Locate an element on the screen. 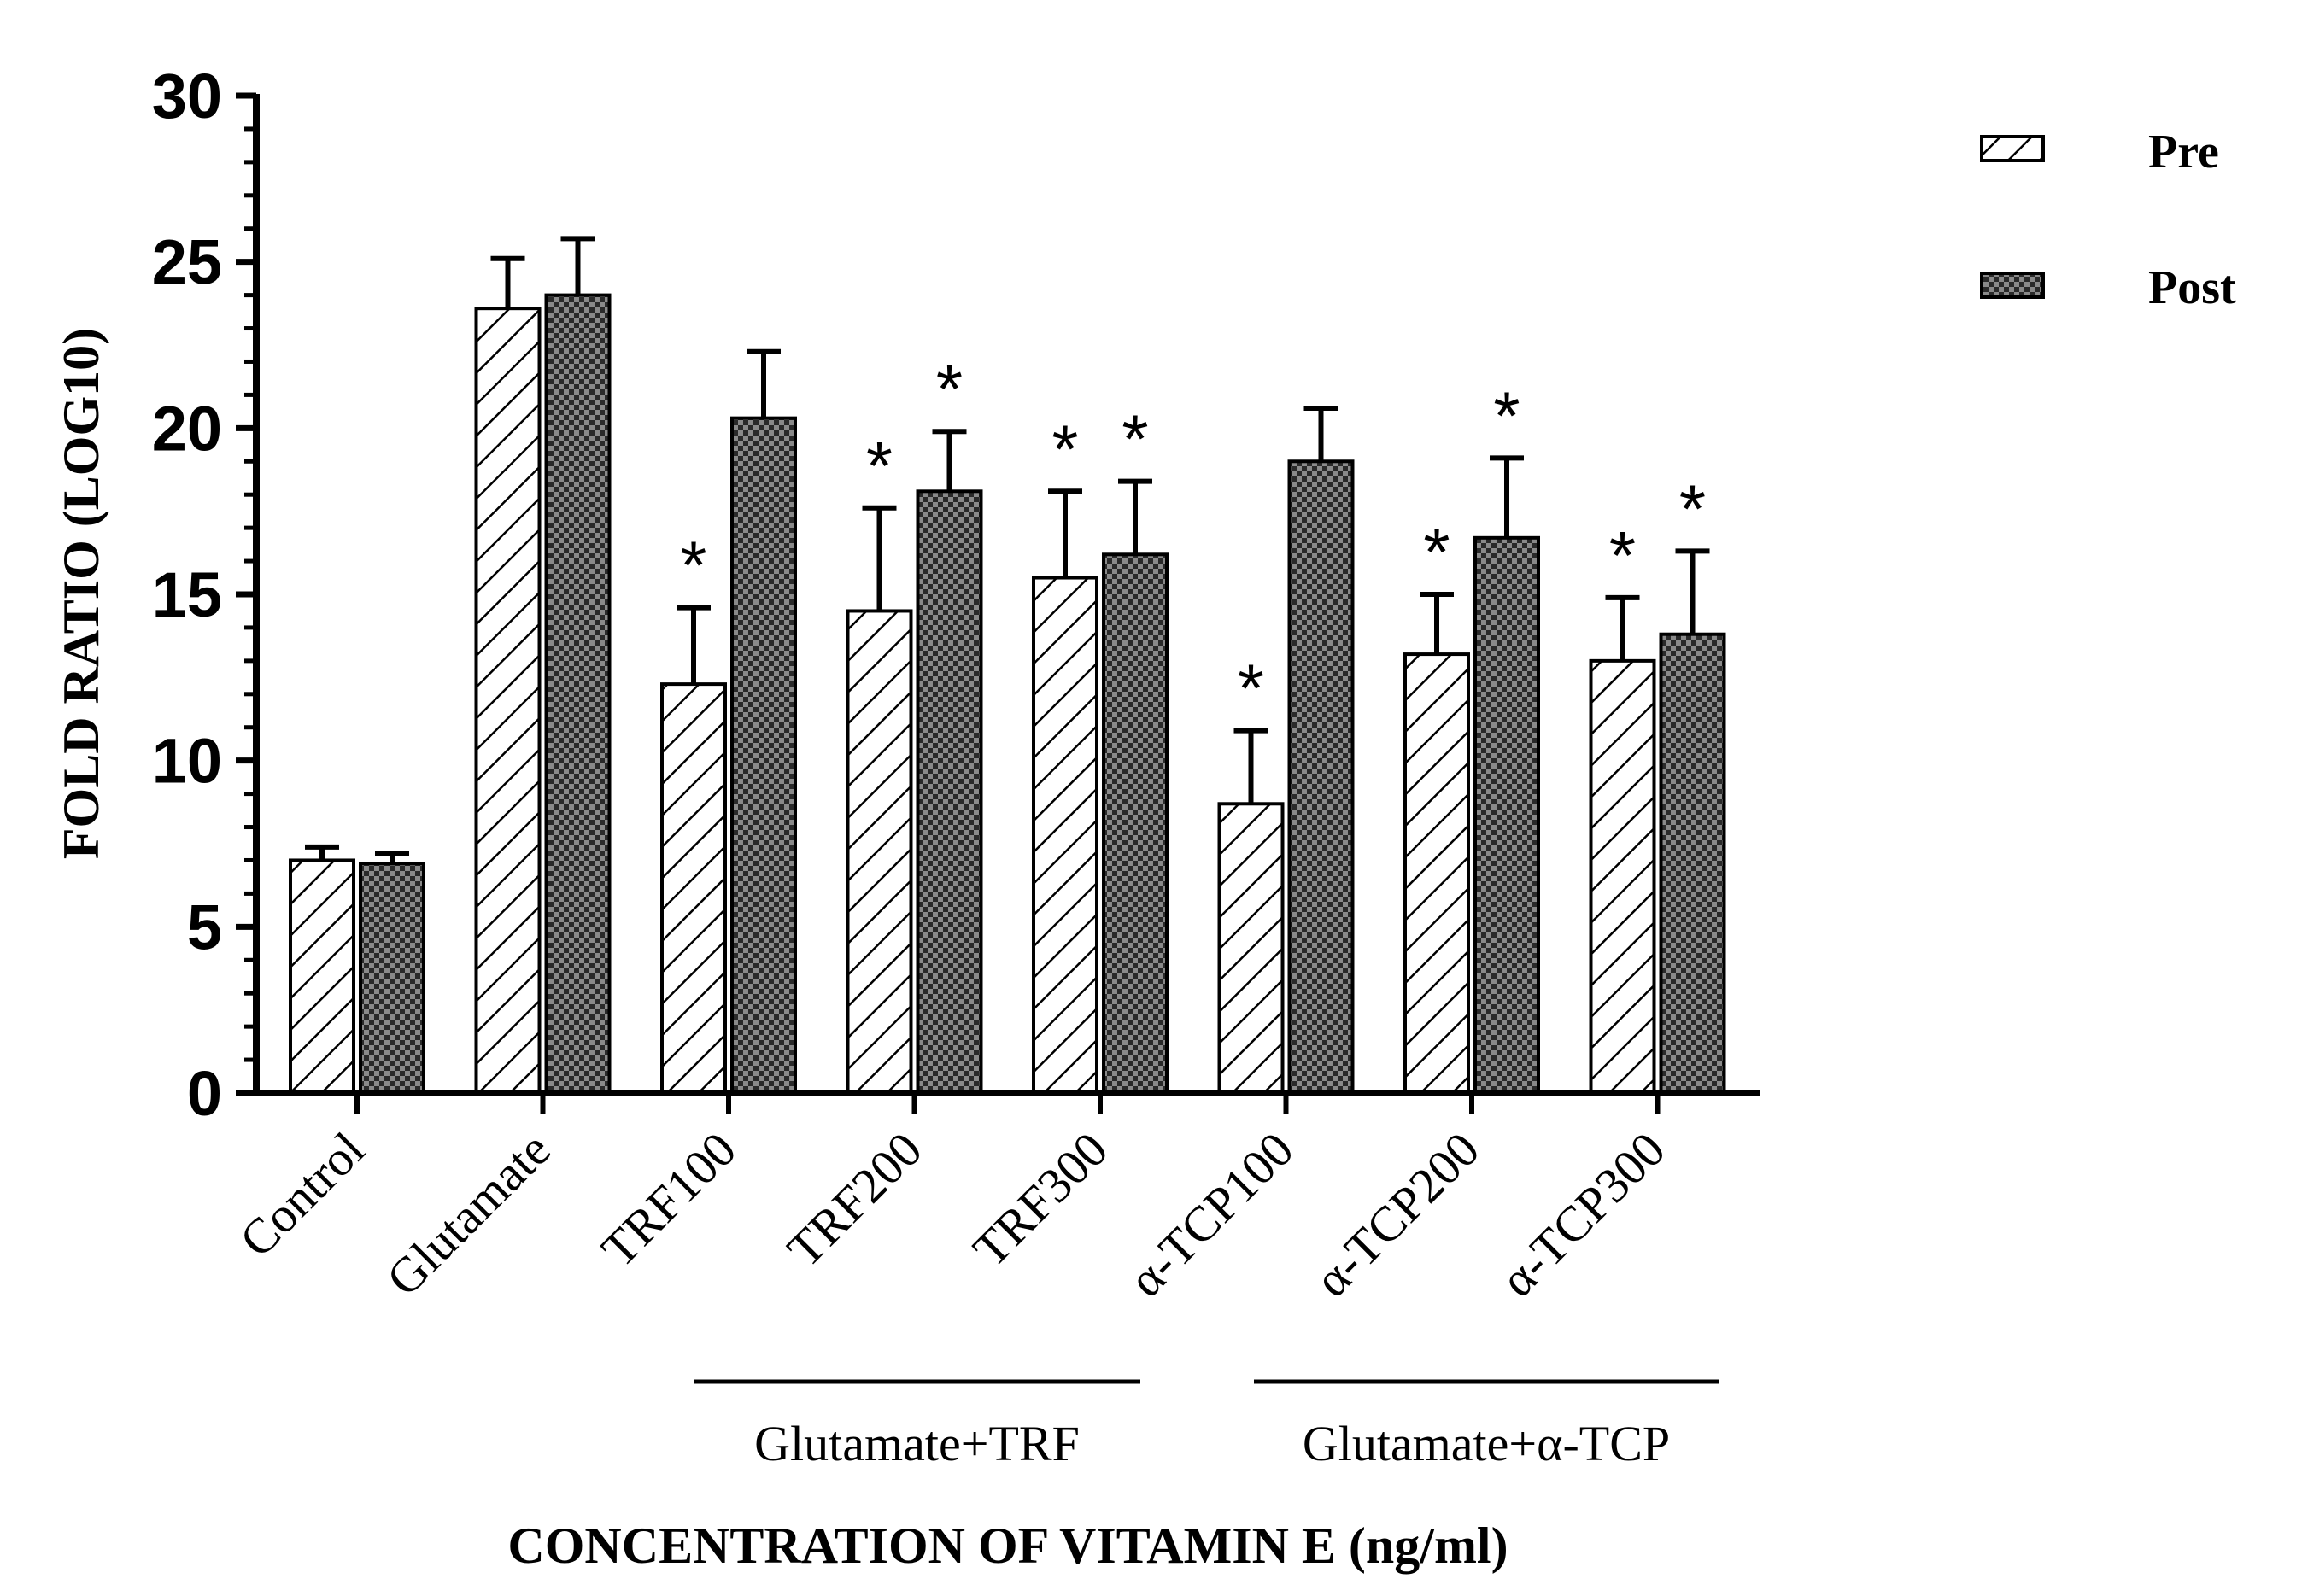 The width and height of the screenshot is (2302, 1596). y-tick-label: 20 is located at coordinates (187, 428).